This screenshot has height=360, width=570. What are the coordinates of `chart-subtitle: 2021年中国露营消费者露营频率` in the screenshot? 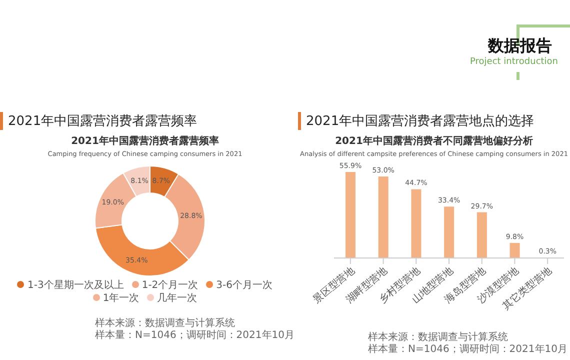 It's located at (145, 142).